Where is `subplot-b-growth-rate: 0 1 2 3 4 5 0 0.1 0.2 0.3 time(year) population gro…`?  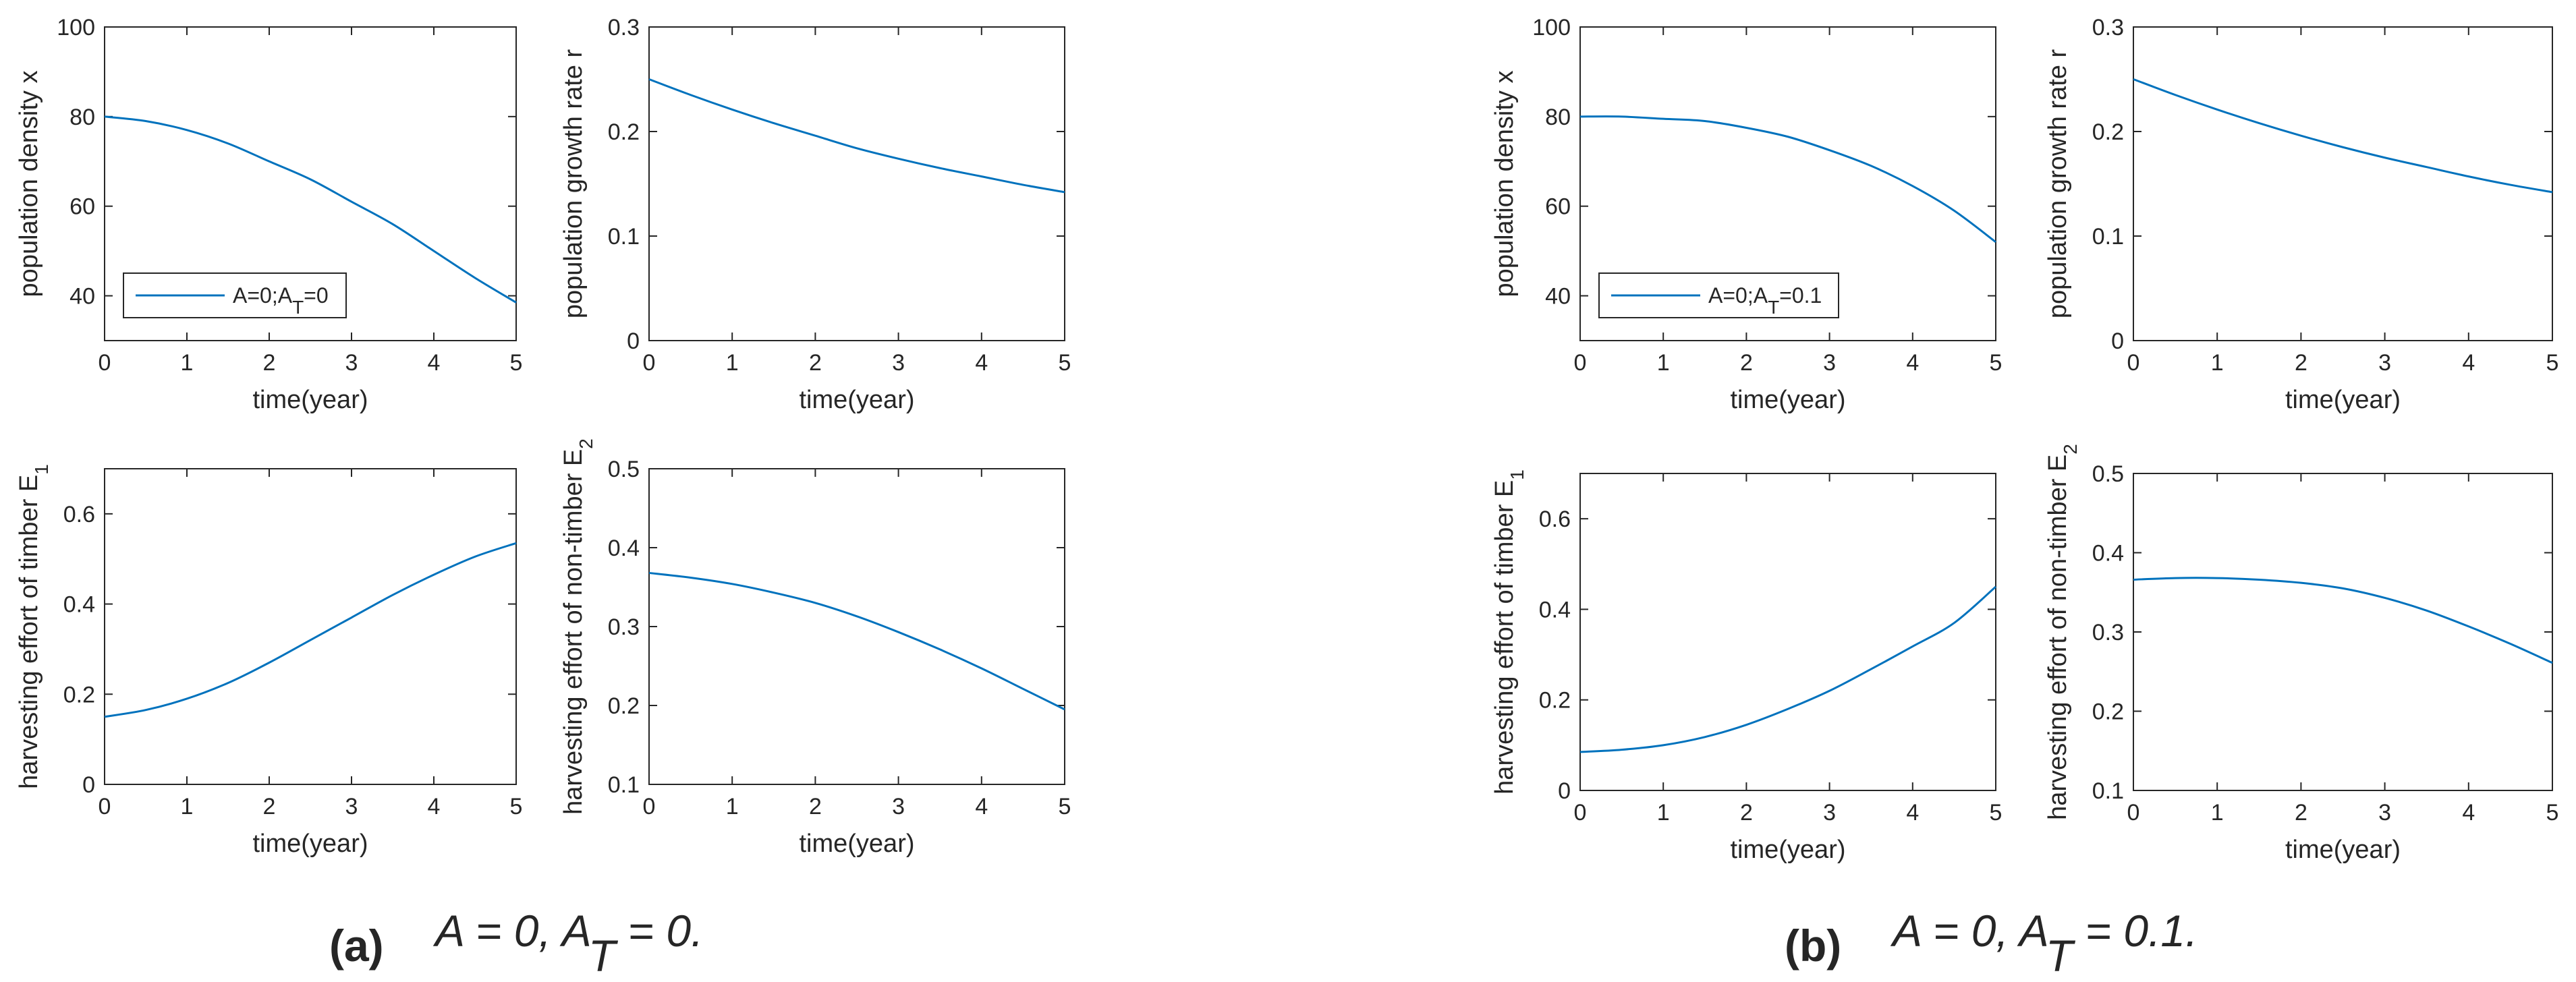 subplot-b-growth-rate: 0 1 2 3 4 5 0 0.1 0.2 0.3 time(year) population gro… is located at coordinates (2301, 214).